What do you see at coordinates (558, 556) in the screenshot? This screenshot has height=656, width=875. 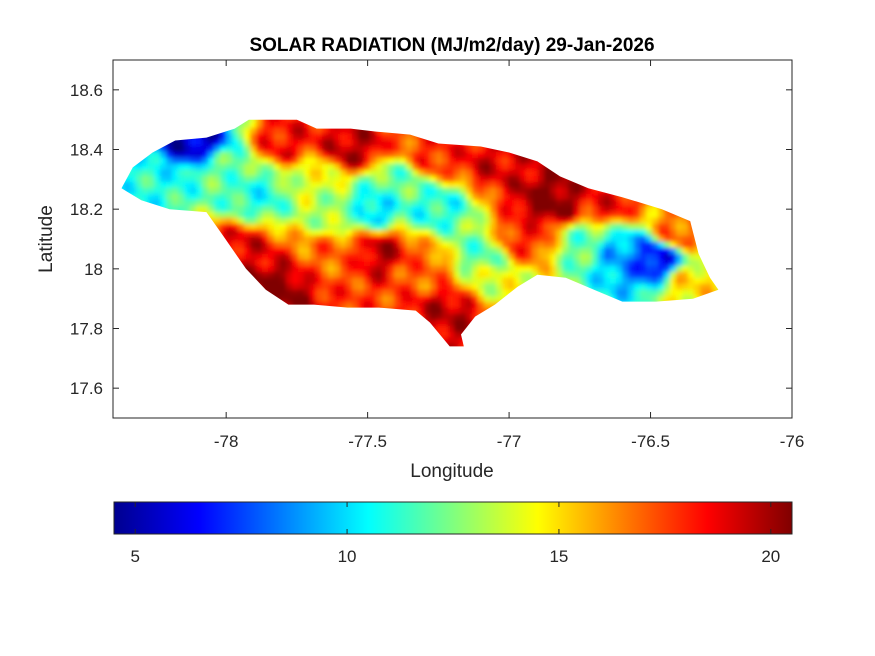 I see `colorbar-tick-label: 15` at bounding box center [558, 556].